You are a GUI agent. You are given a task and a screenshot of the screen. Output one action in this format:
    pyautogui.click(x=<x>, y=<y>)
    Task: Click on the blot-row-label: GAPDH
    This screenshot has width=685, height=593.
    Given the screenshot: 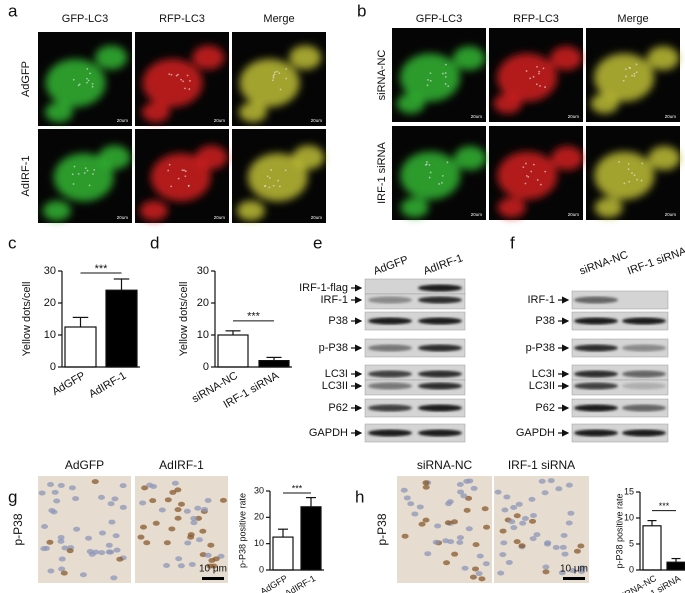 What is the action you would take?
    pyautogui.click(x=328, y=433)
    